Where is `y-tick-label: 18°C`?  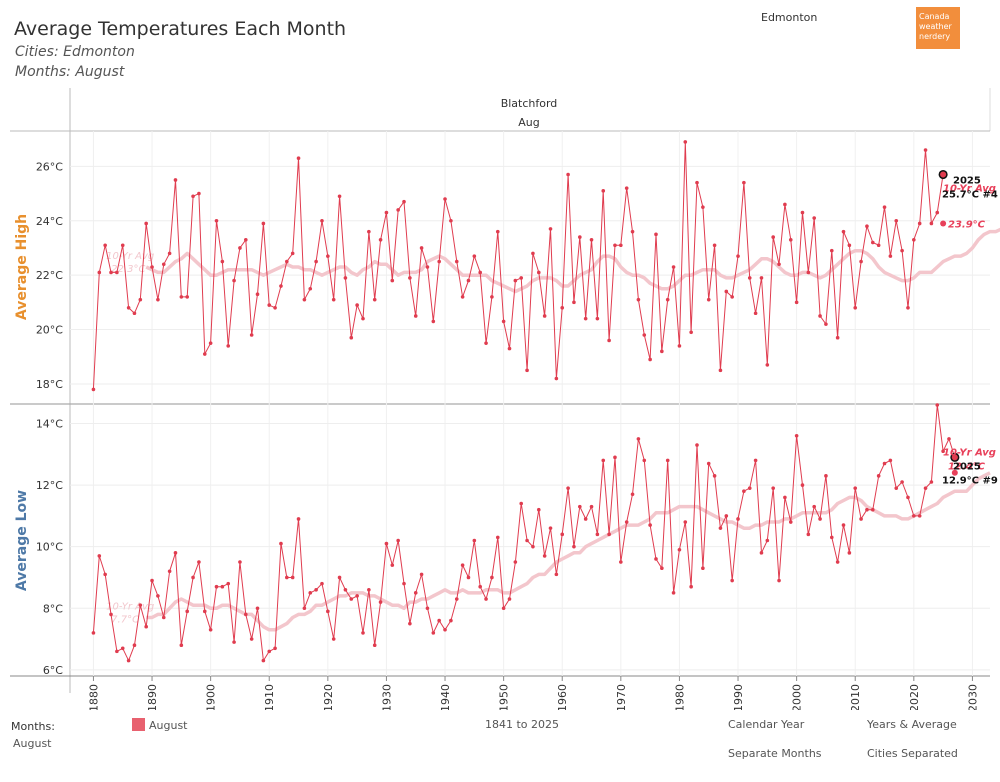
y-tick-label: 18°C is located at coordinates (49, 384).